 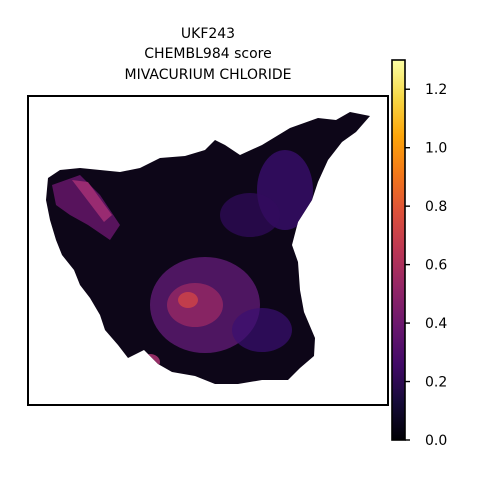 I want to click on colorbar-tick-label: 0.2, so click(x=436, y=383).